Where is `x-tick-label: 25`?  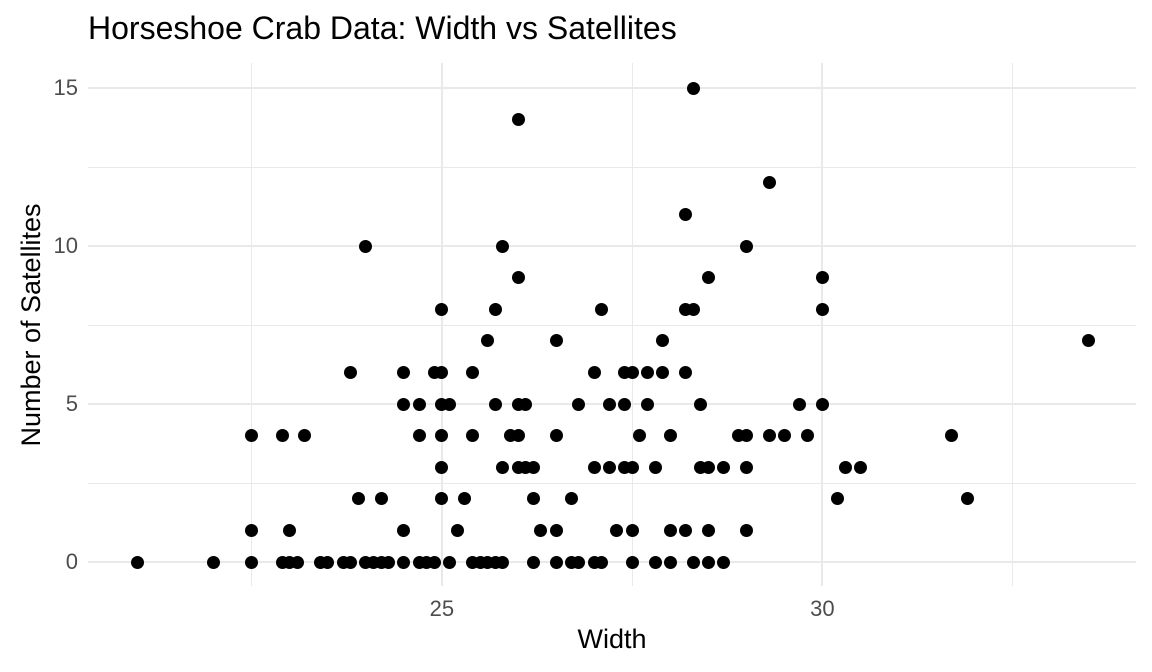
x-tick-label: 25 is located at coordinates (442, 608).